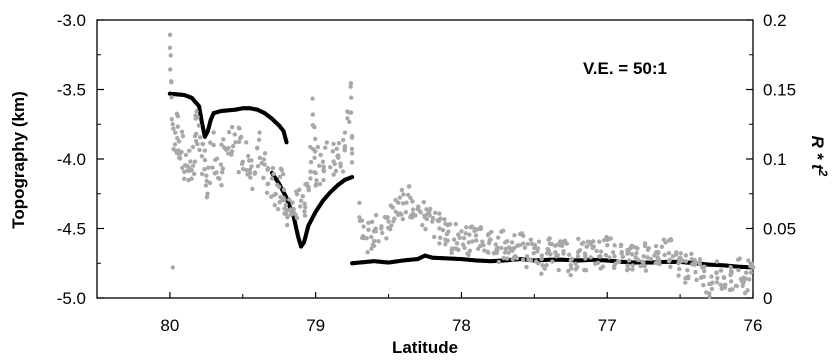  Describe the element at coordinates (607, 325) in the screenshot. I see `x-tick-label: 77` at that location.